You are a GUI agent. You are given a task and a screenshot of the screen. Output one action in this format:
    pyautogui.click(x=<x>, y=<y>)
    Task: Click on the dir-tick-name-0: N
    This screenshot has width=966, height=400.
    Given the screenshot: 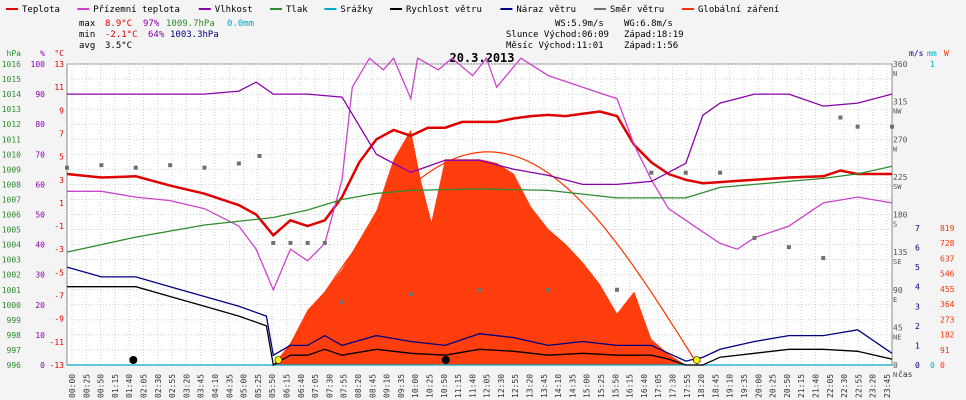 What is the action you would take?
    pyautogui.click(x=895, y=74)
    